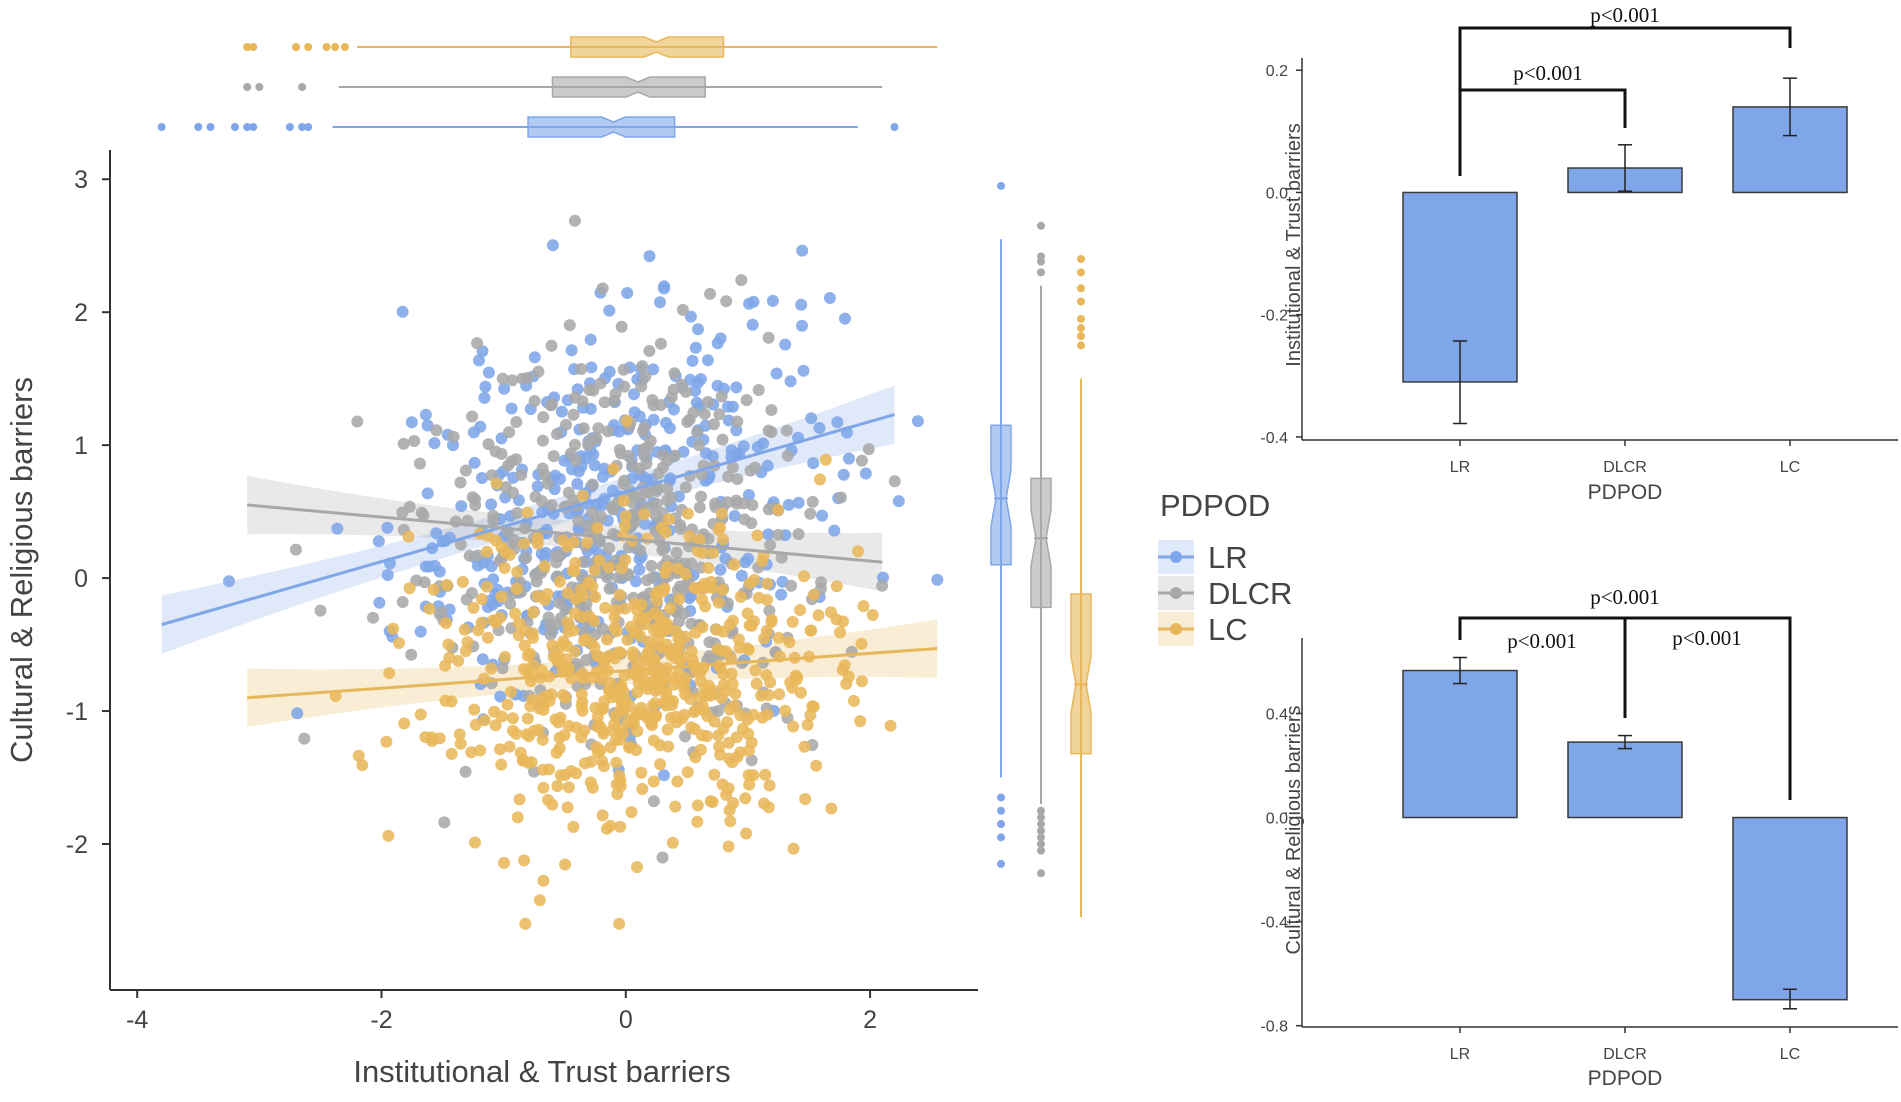 This screenshot has height=1102, width=1901. I want to click on marginal-y-boxplot-lc, so click(1081, 586).